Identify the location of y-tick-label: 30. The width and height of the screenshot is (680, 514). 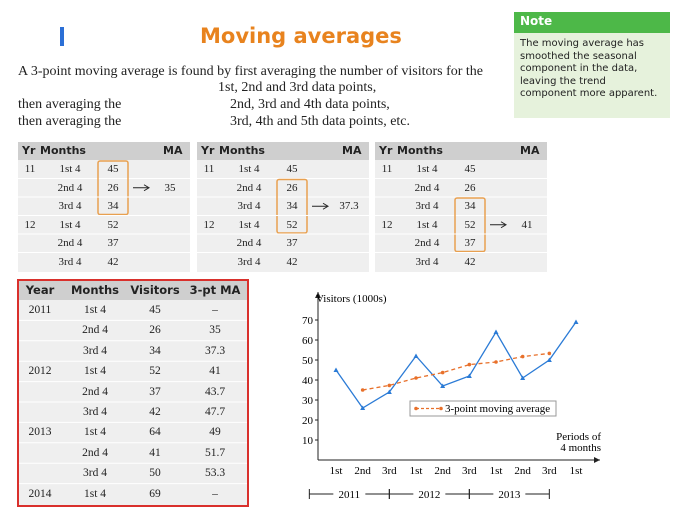
(308, 401).